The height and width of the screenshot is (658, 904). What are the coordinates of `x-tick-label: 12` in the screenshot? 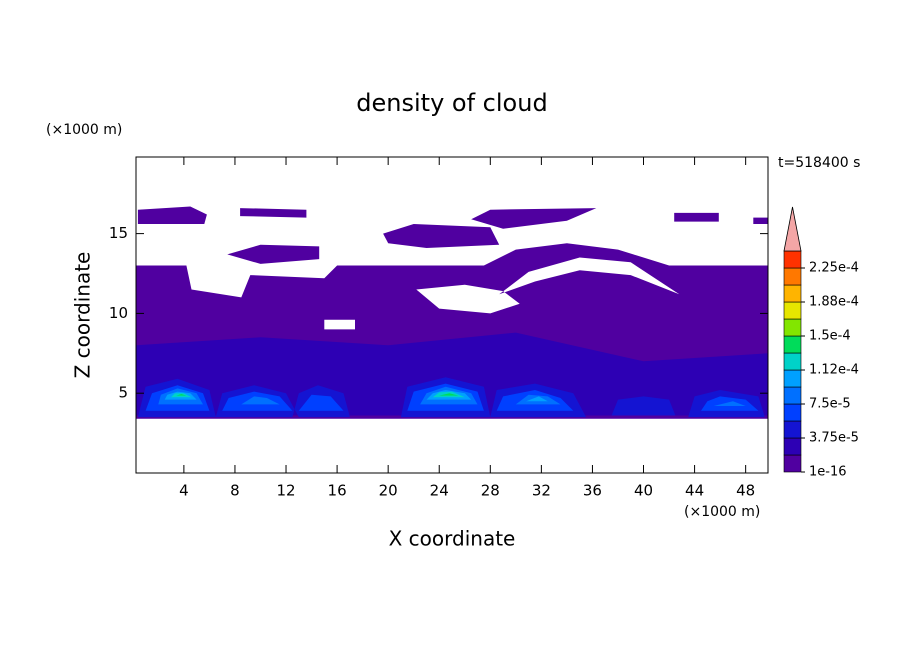 It's located at (285, 491).